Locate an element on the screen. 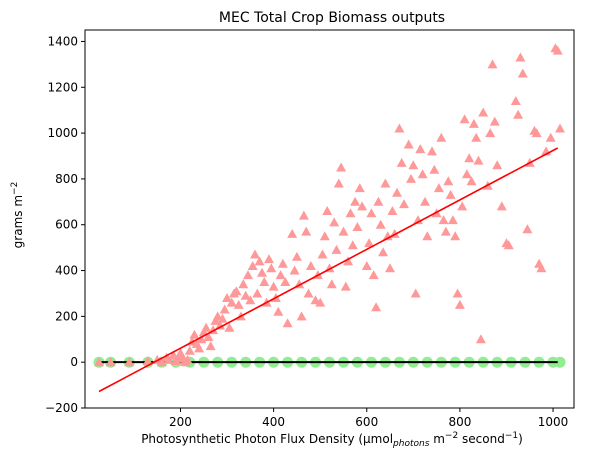 This screenshot has height=462, width=591. y-tick-label-2: 200 is located at coordinates (66, 316).